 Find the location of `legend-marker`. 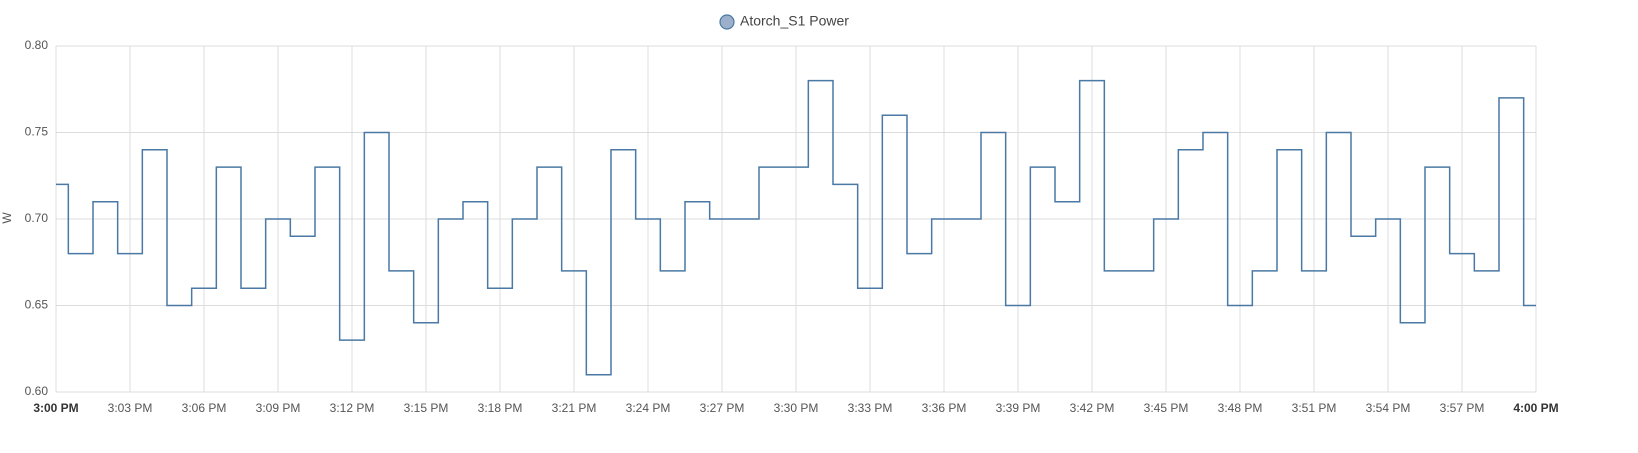

legend-marker is located at coordinates (727, 22).